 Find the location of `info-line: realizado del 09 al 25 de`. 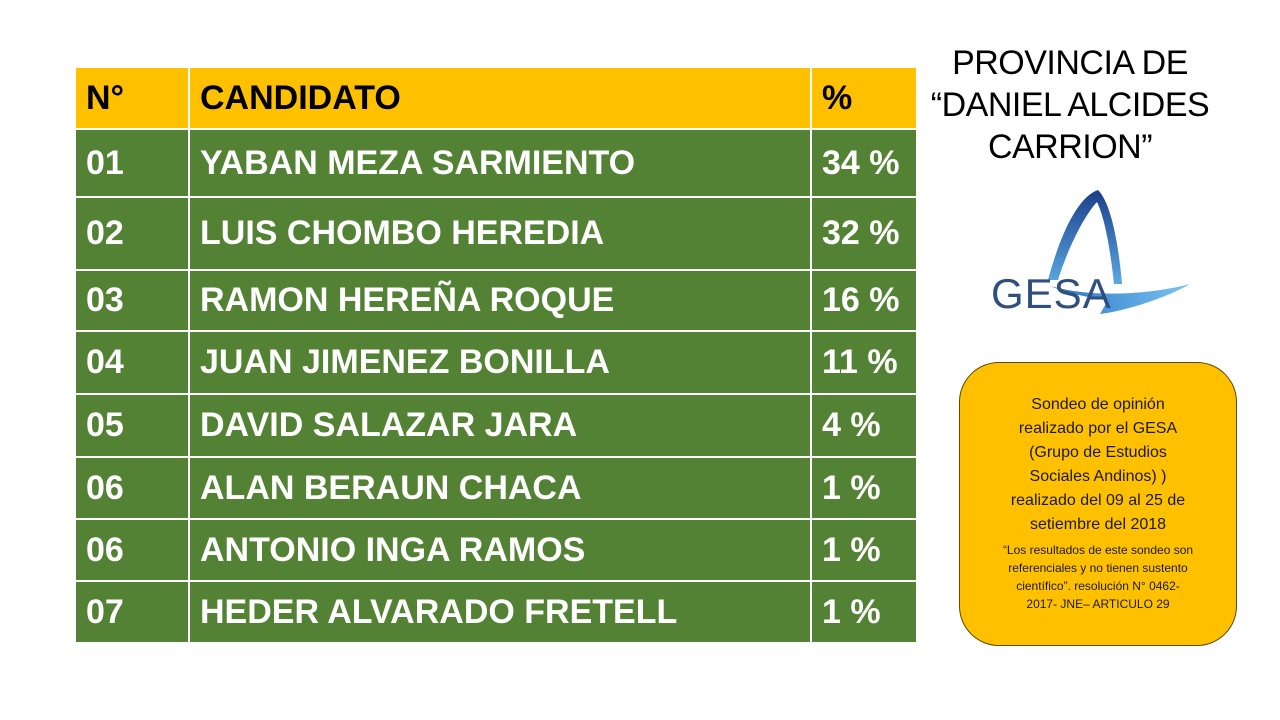

info-line: realizado del 09 al 25 de is located at coordinates (1098, 500).